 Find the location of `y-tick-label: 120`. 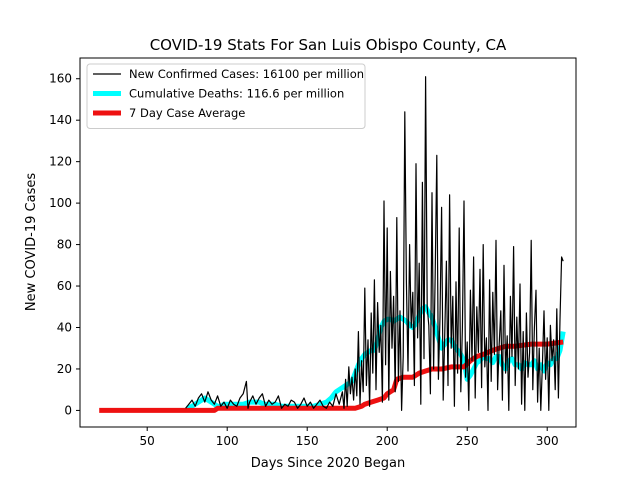

y-tick-label: 120 is located at coordinates (60, 162).